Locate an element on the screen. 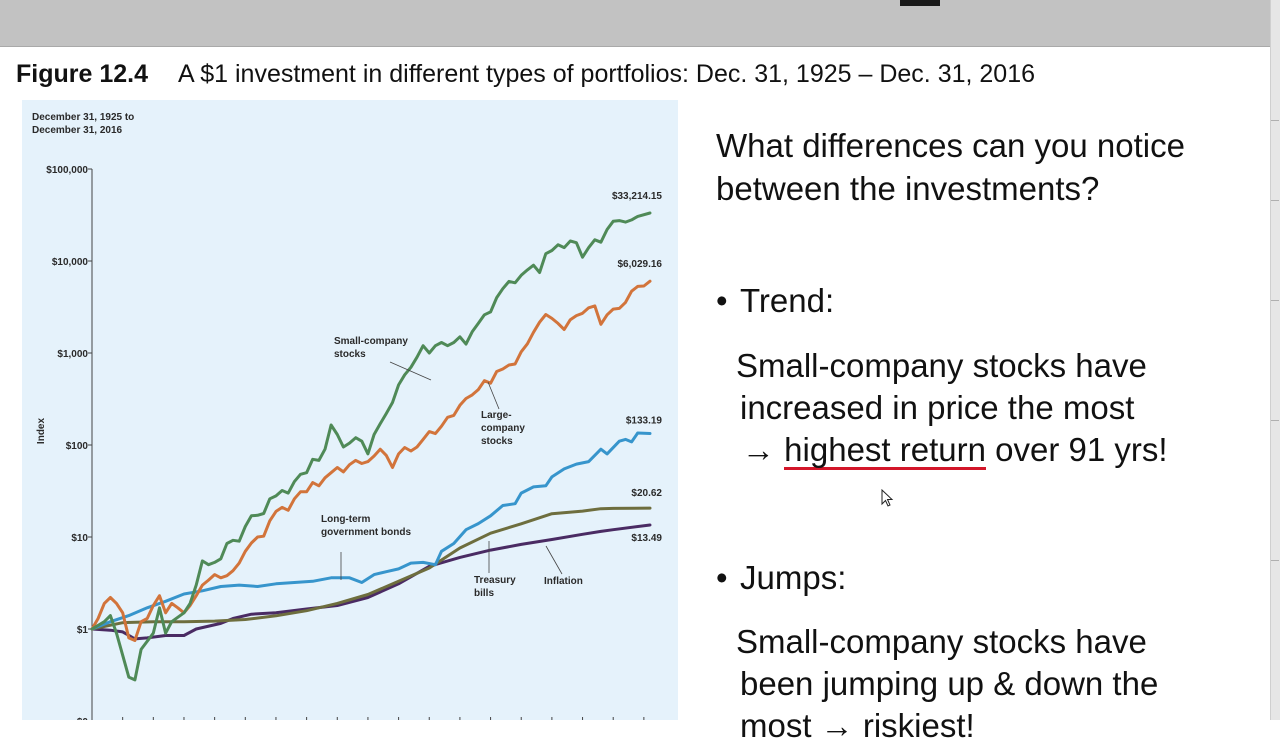 This screenshot has height=747, width=1280. series-label-inflation: Inflation is located at coordinates (563, 581).